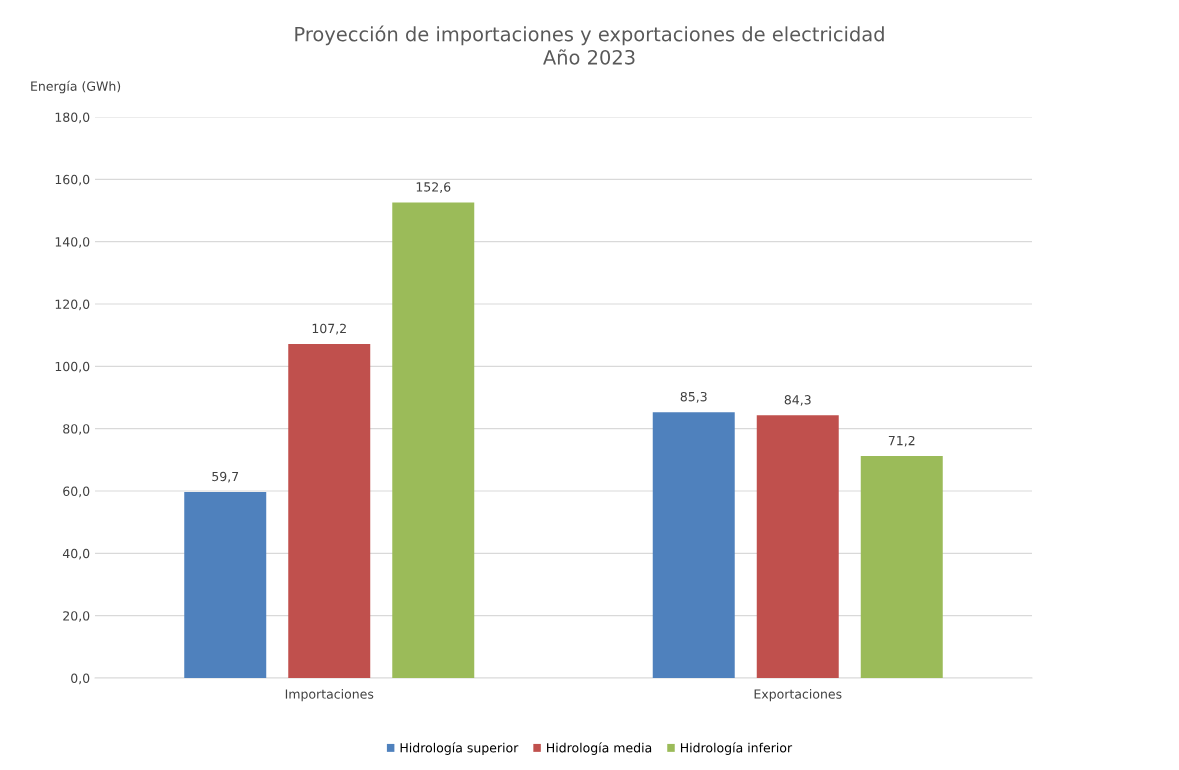 This screenshot has width=1179, height=770. I want to click on data-label: 84,3, so click(797, 400).